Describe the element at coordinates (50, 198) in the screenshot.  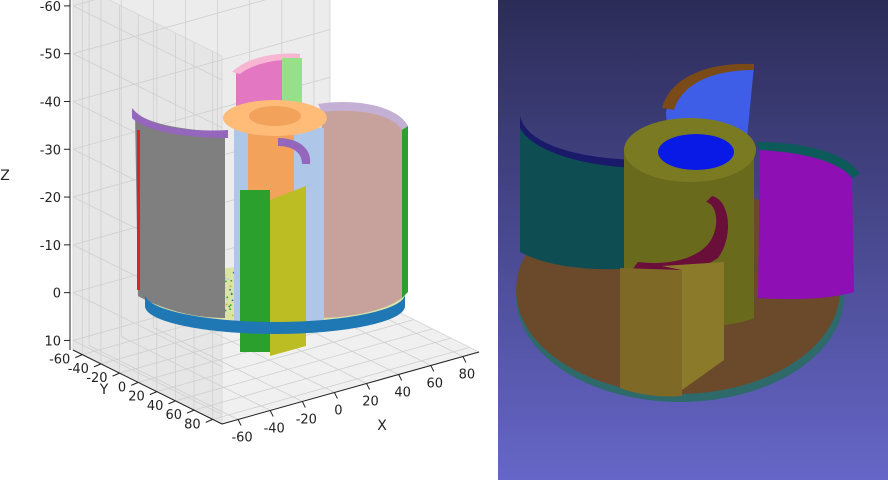
I see `z-tick-label: -20` at that location.